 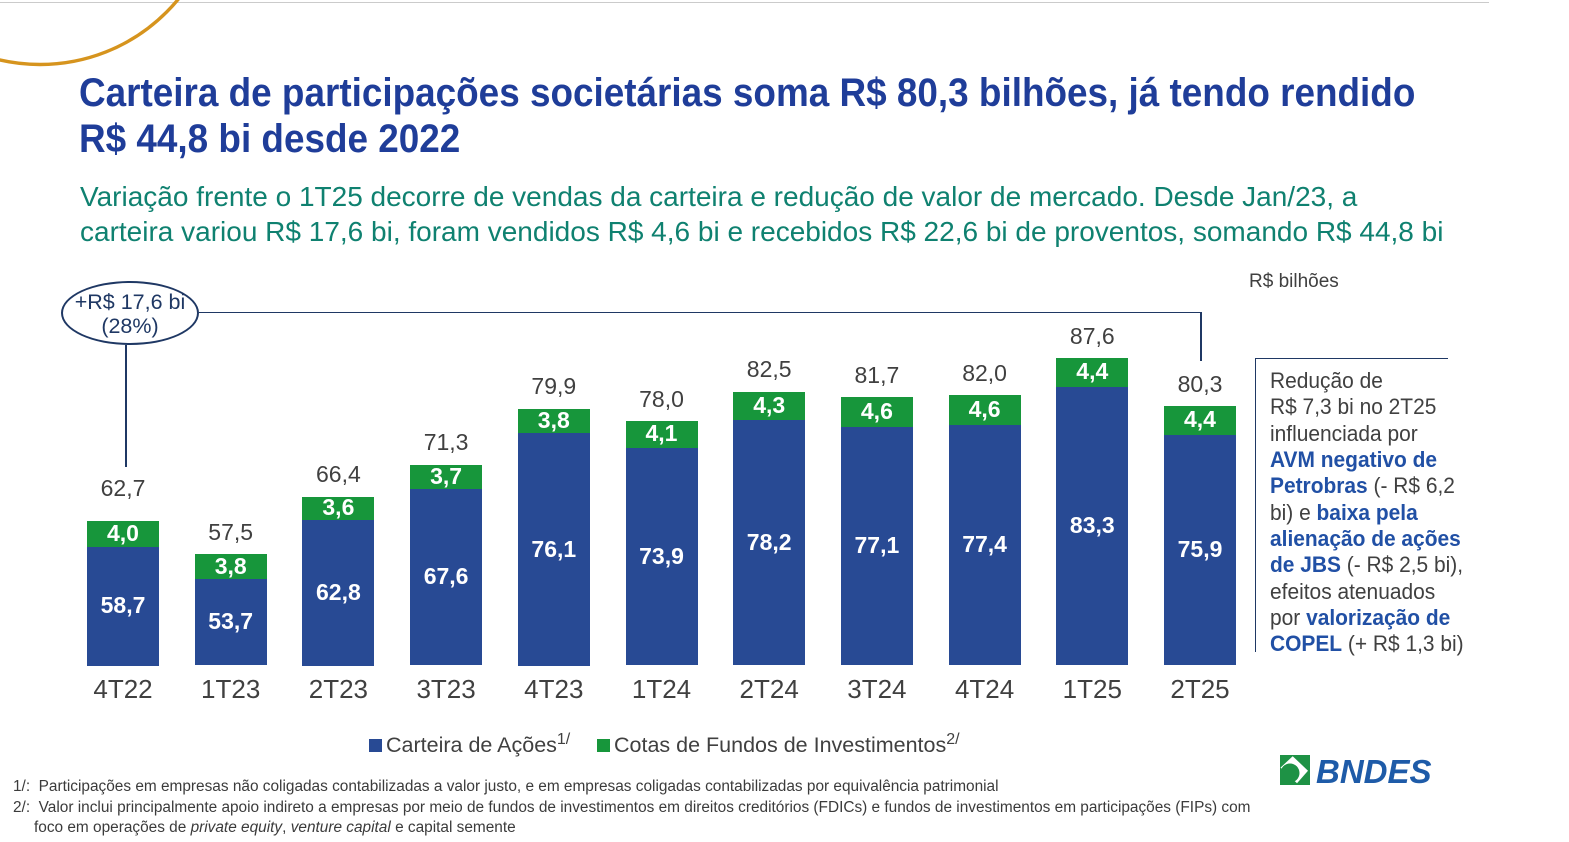 I want to click on svg-text: BNDES, so click(x=1374, y=771).